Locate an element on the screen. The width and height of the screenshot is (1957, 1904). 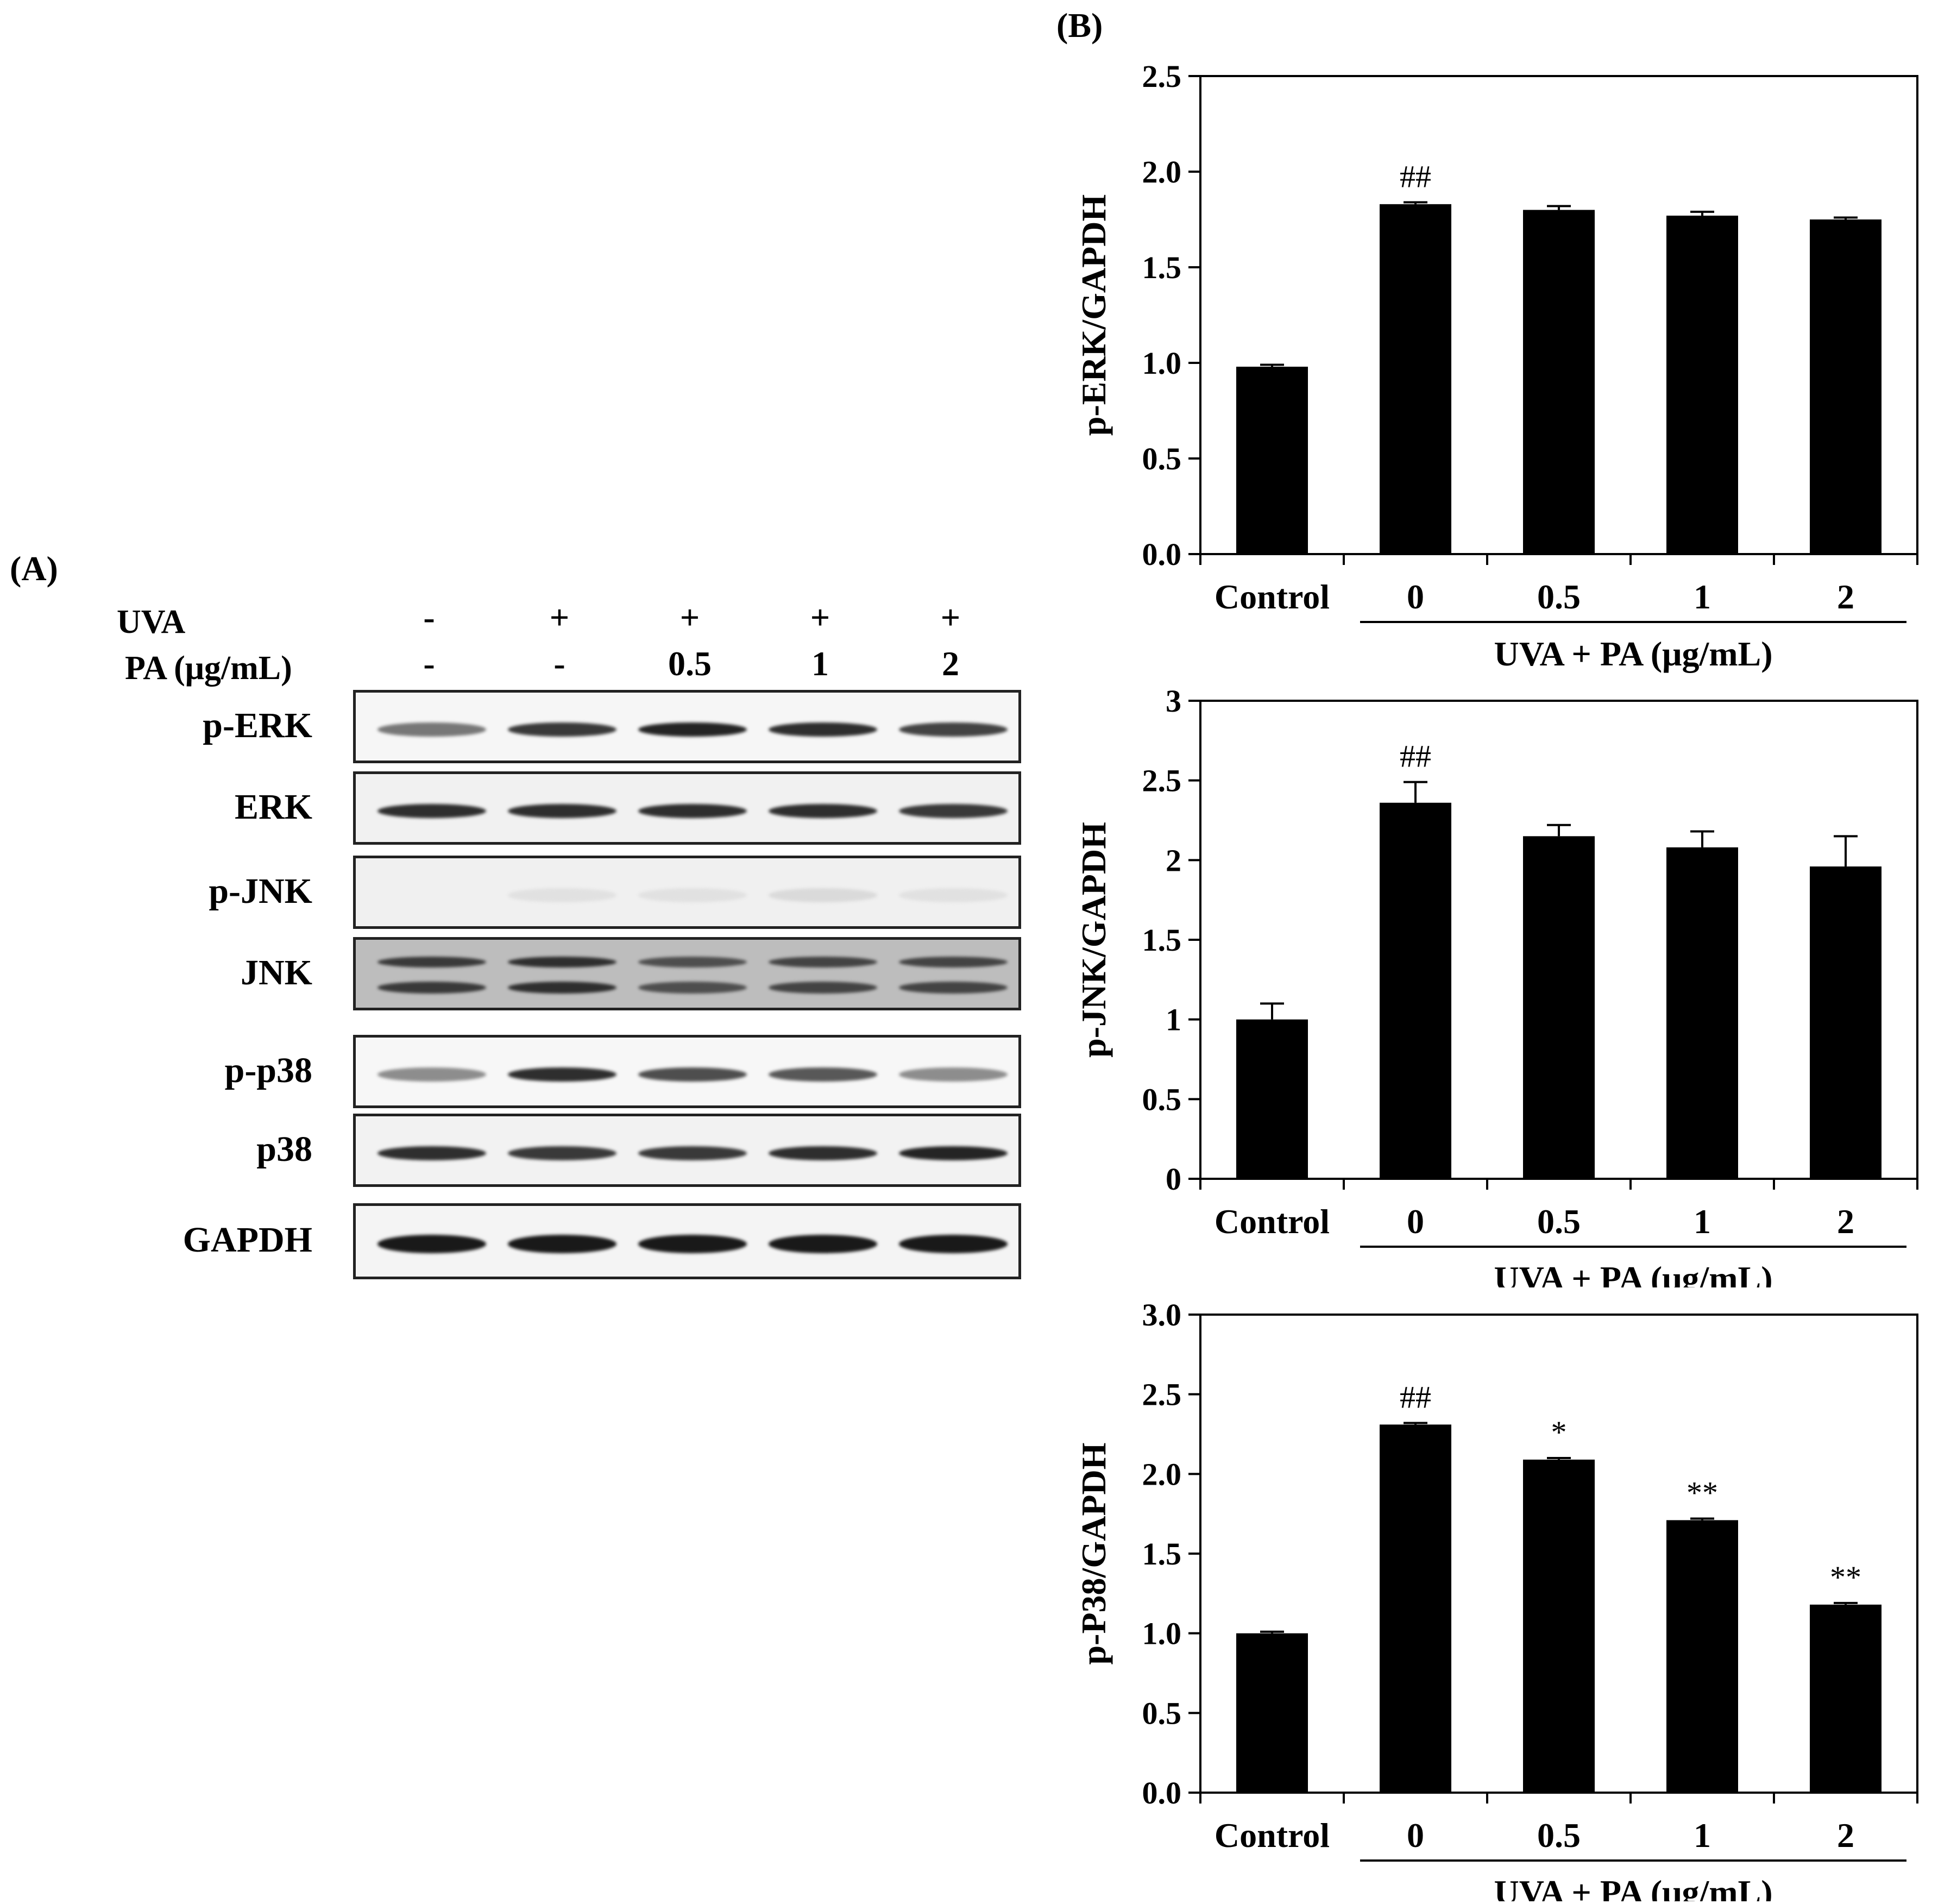
blot-row-label: JNK is located at coordinates (276, 972).